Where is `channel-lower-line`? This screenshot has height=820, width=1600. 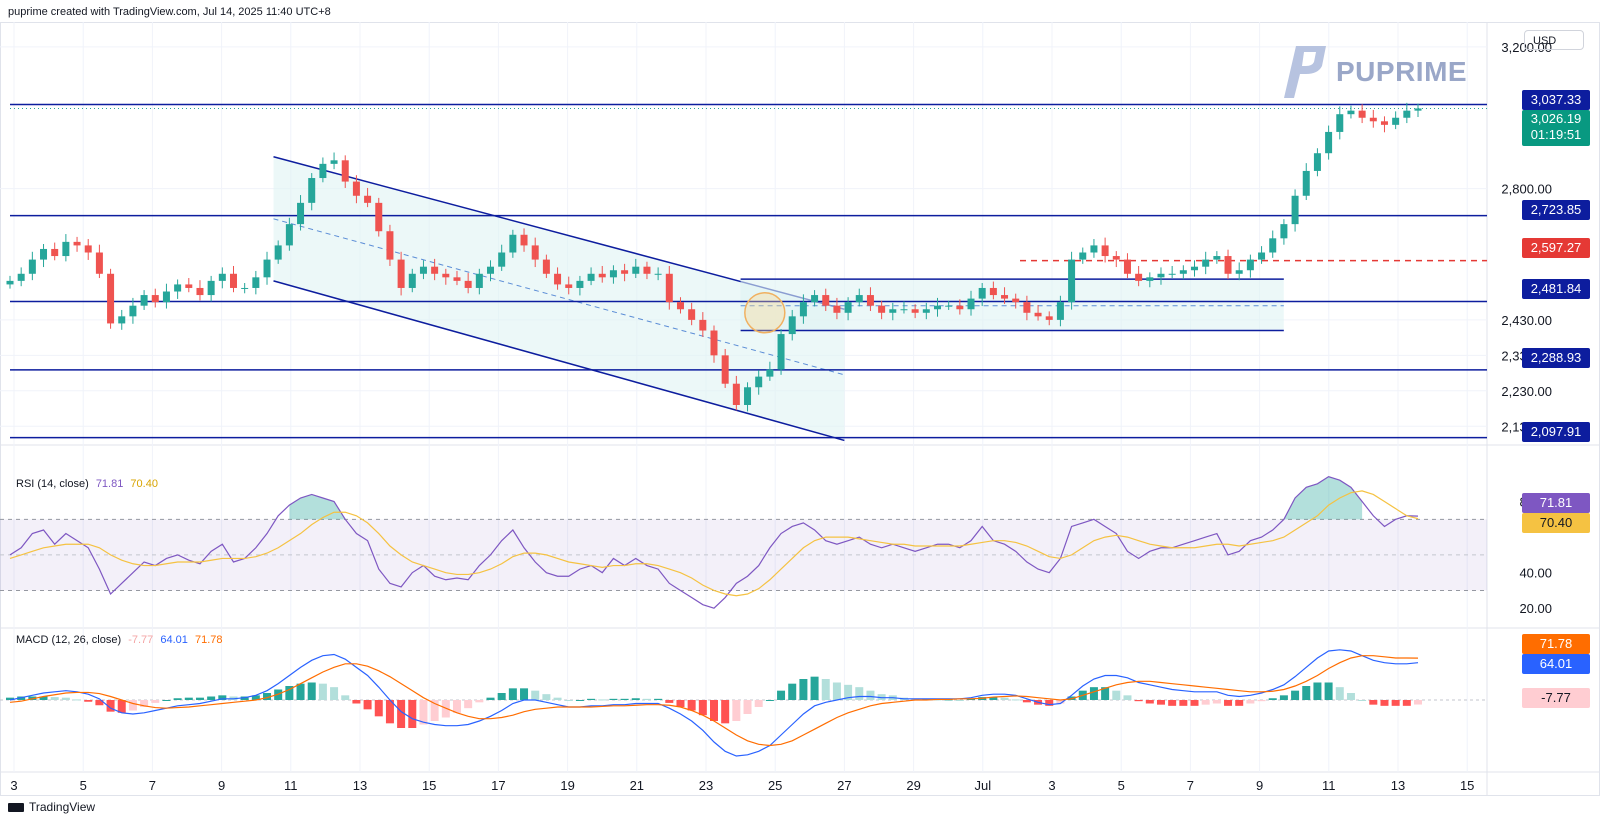 channel-lower-line is located at coordinates (559, 361).